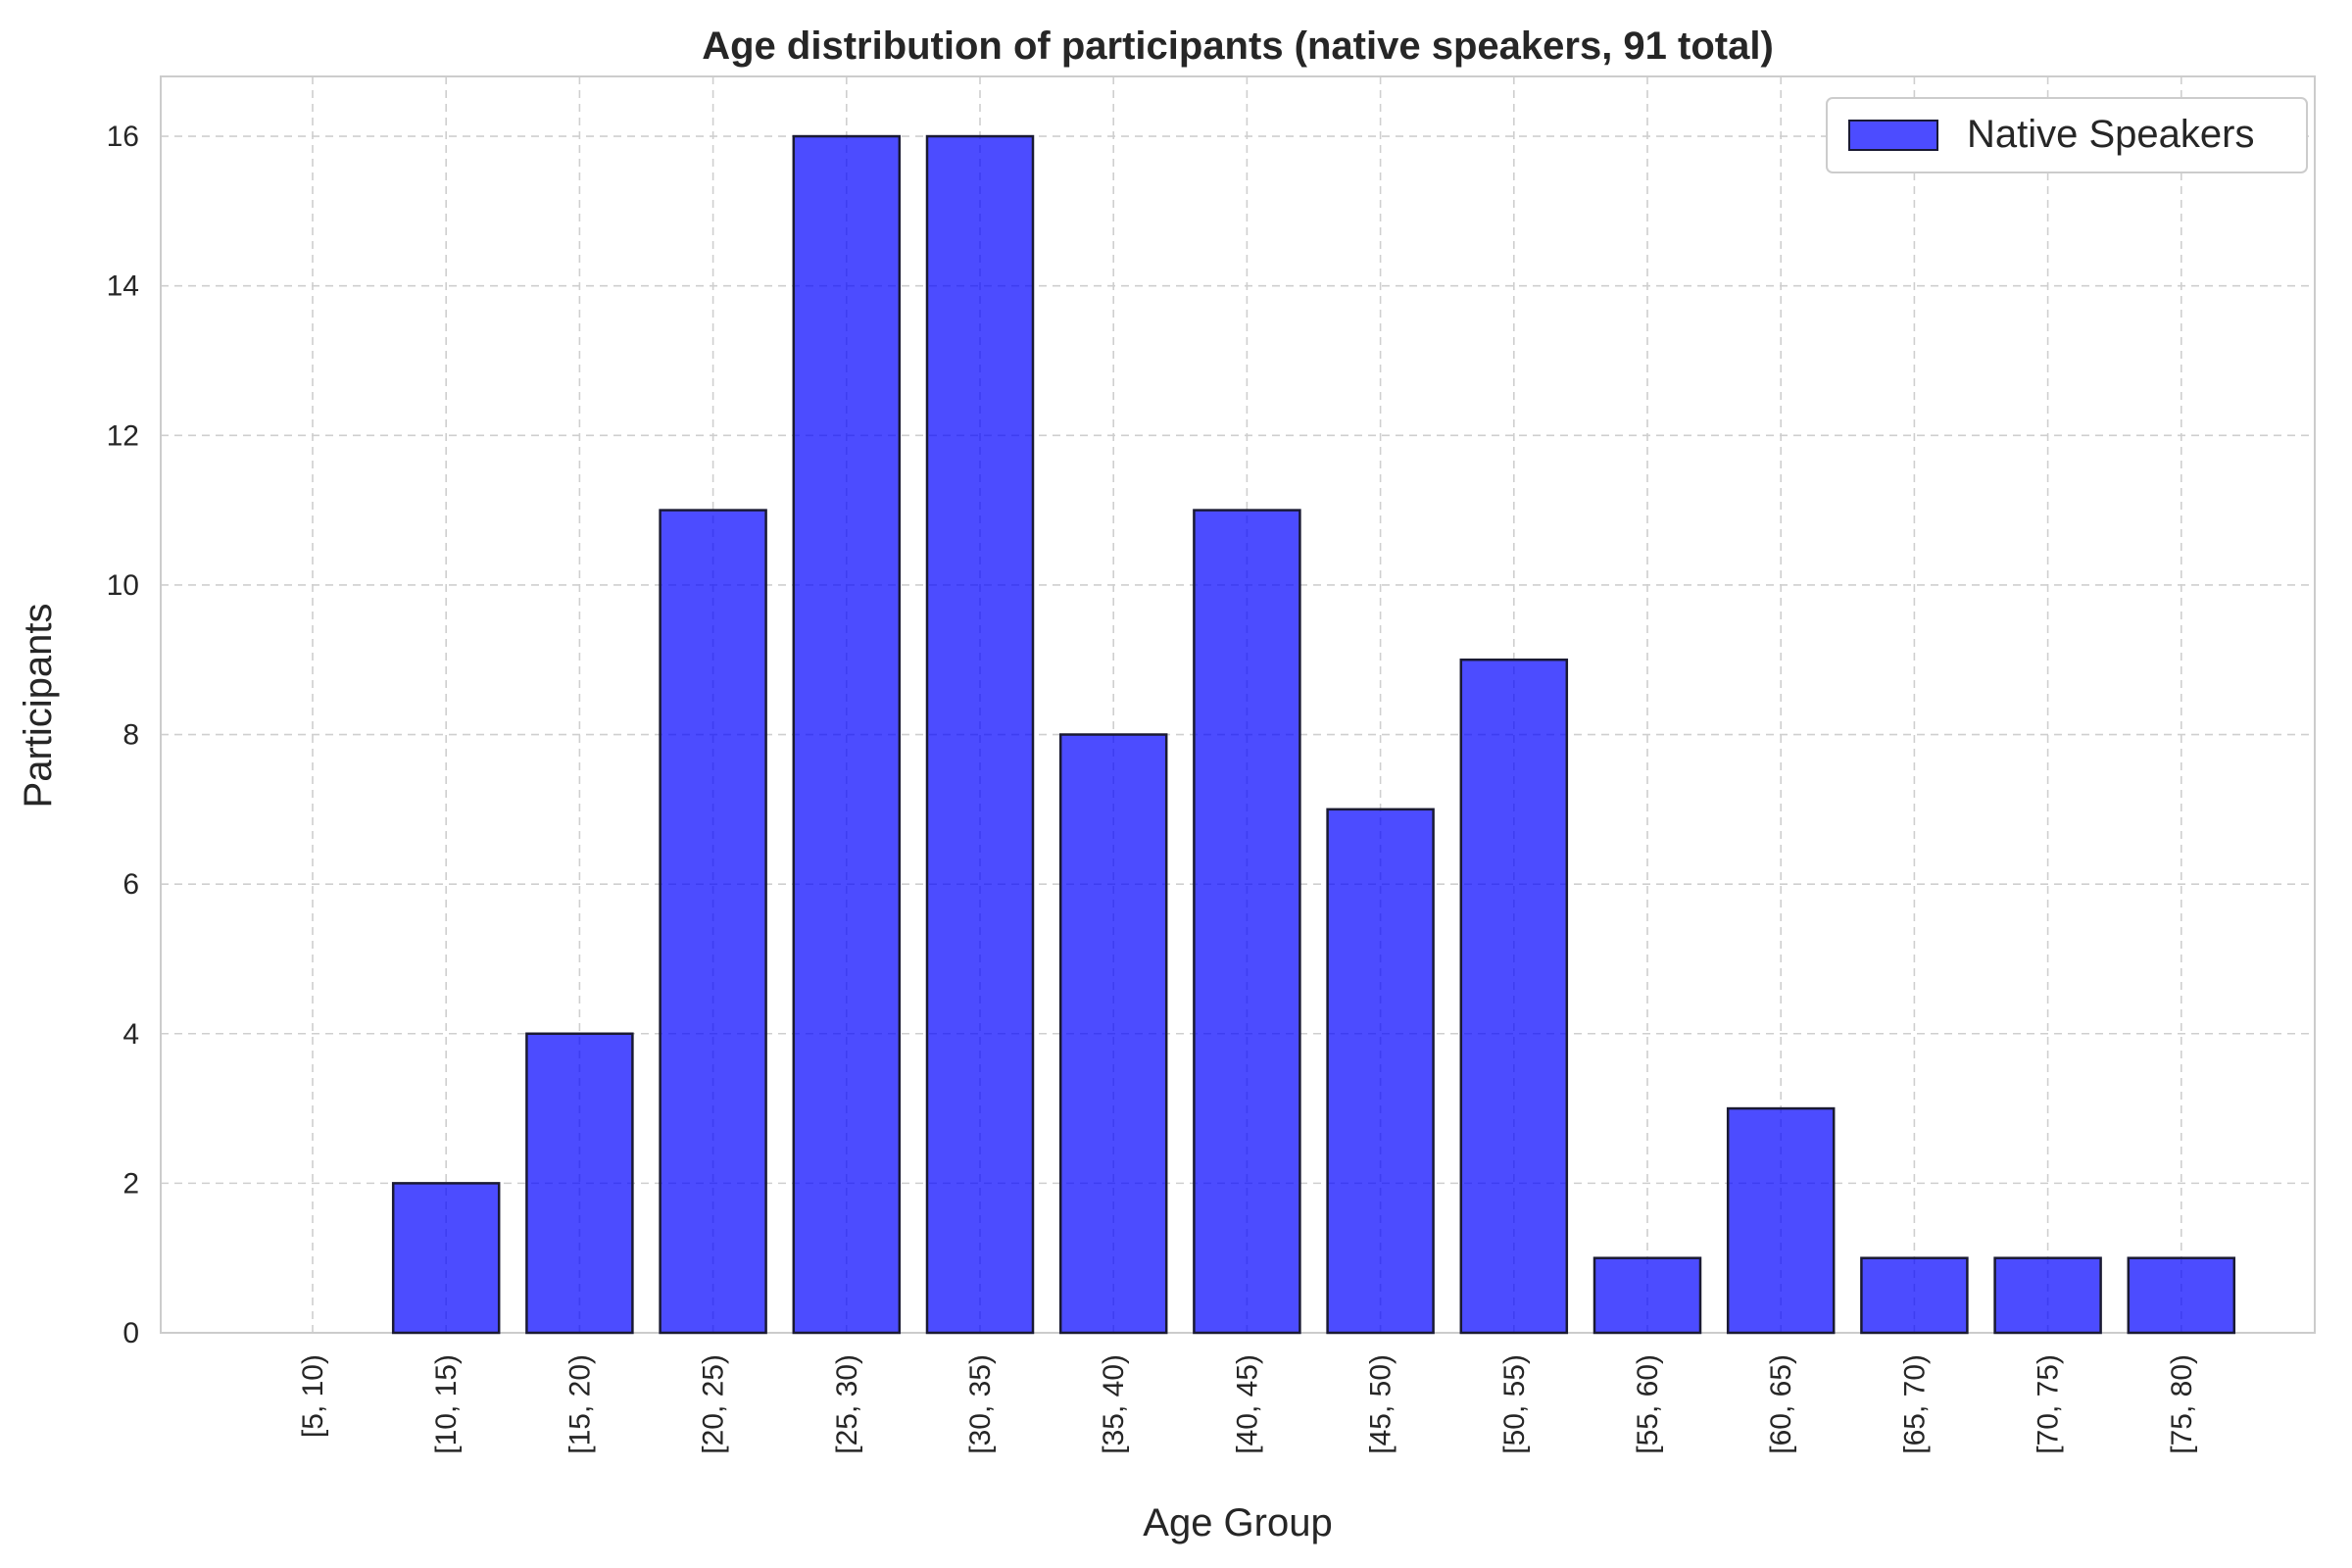 Image resolution: width=2352 pixels, height=1568 pixels. Describe the element at coordinates (38, 706) in the screenshot. I see `y-axis-label: Participants` at that location.